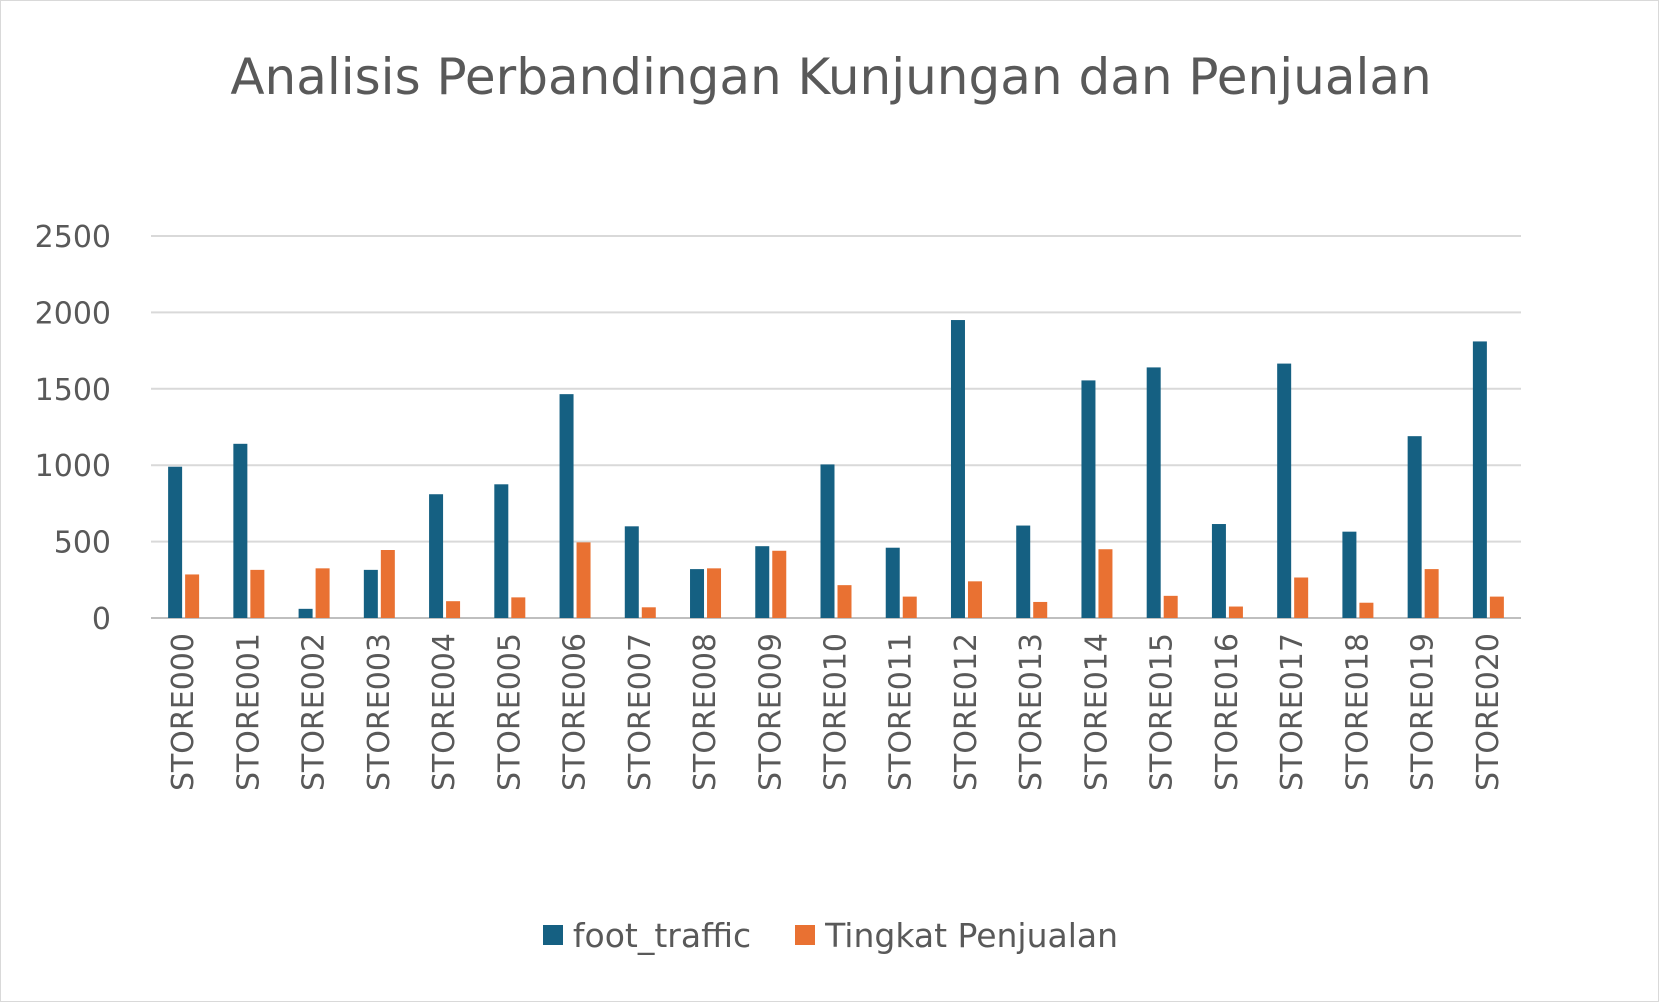  I want to click on bar-tingkat-penjualan-store002, so click(322, 593).